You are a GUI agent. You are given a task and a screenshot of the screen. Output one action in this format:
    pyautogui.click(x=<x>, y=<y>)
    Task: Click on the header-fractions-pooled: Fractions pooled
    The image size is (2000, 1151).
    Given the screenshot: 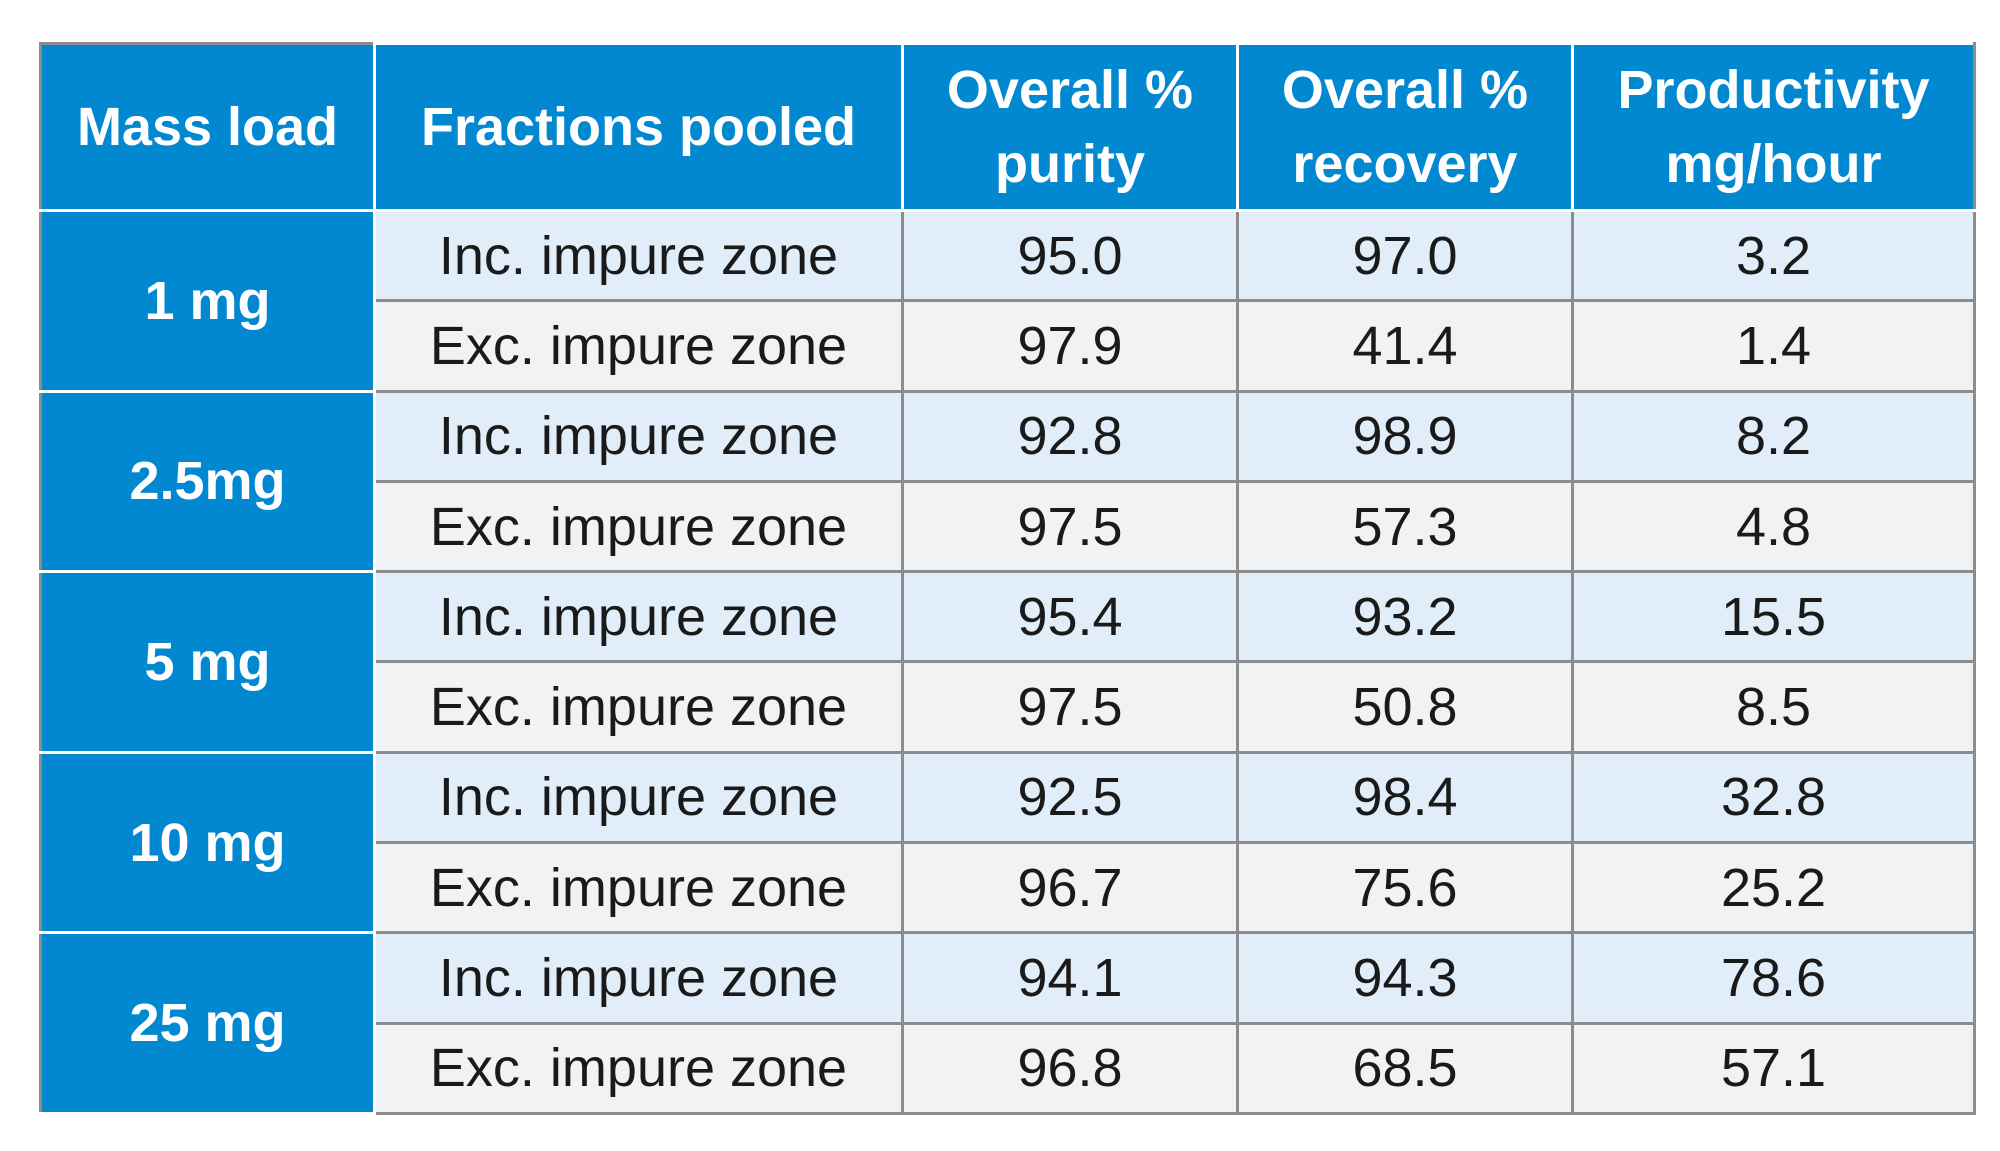 What is the action you would take?
    pyautogui.click(x=638, y=127)
    